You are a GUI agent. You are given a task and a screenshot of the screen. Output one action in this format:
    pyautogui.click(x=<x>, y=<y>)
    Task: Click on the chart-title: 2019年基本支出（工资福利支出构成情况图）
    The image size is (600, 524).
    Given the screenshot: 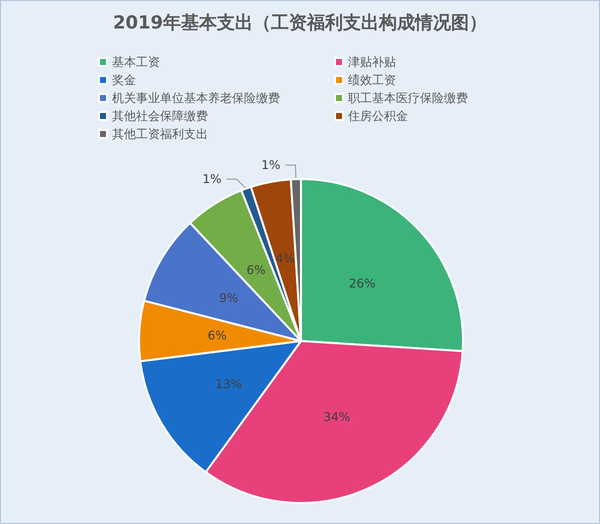 What is the action you would take?
    pyautogui.click(x=300, y=23)
    